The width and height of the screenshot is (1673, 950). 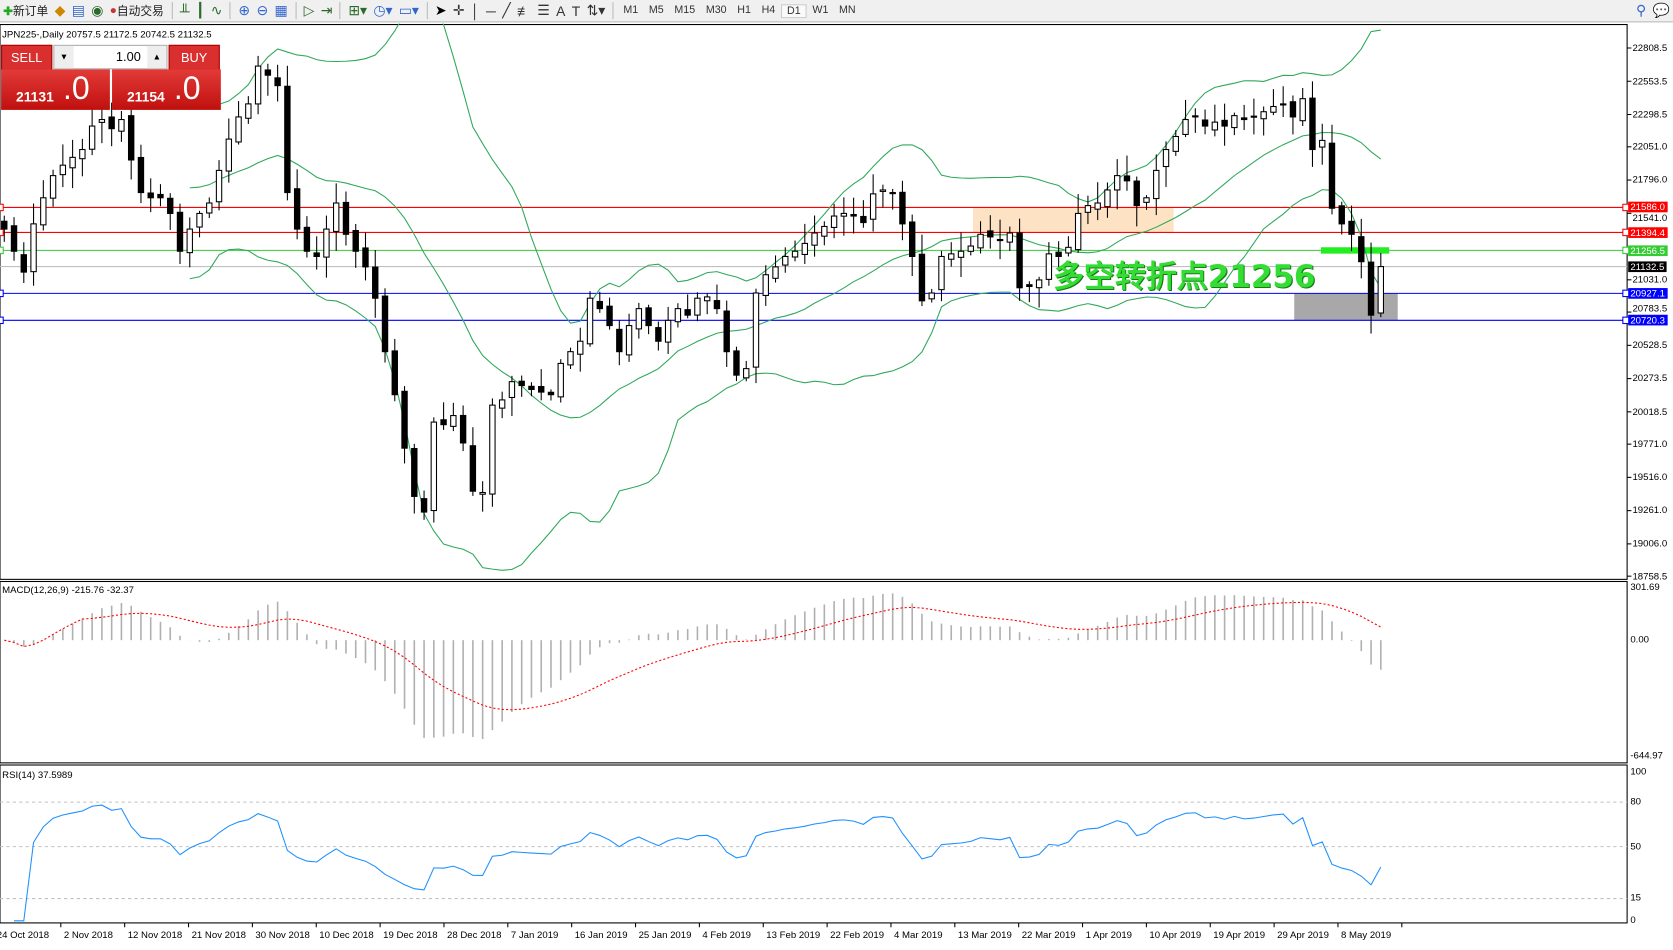 What do you see at coordinates (794, 10) in the screenshot?
I see `timeframe-d1: D1` at bounding box center [794, 10].